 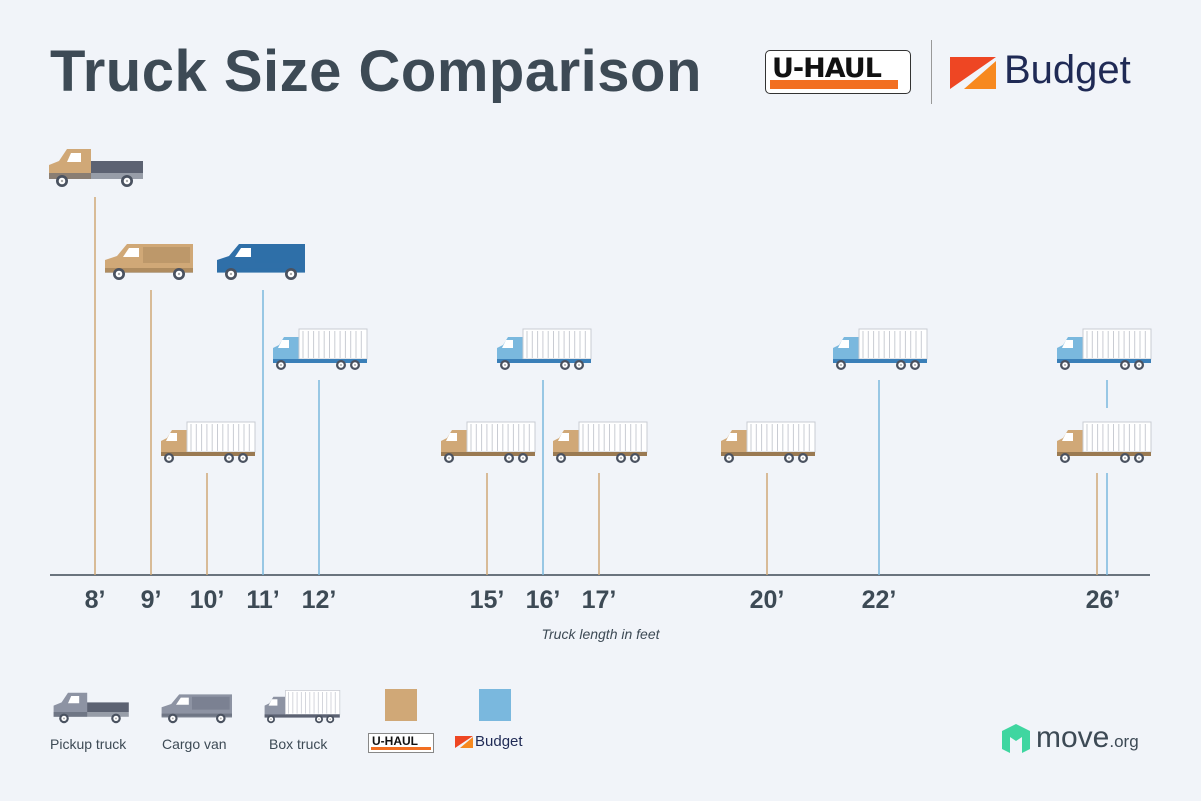 I want to click on x-tick-label: 16’, so click(x=543, y=600).